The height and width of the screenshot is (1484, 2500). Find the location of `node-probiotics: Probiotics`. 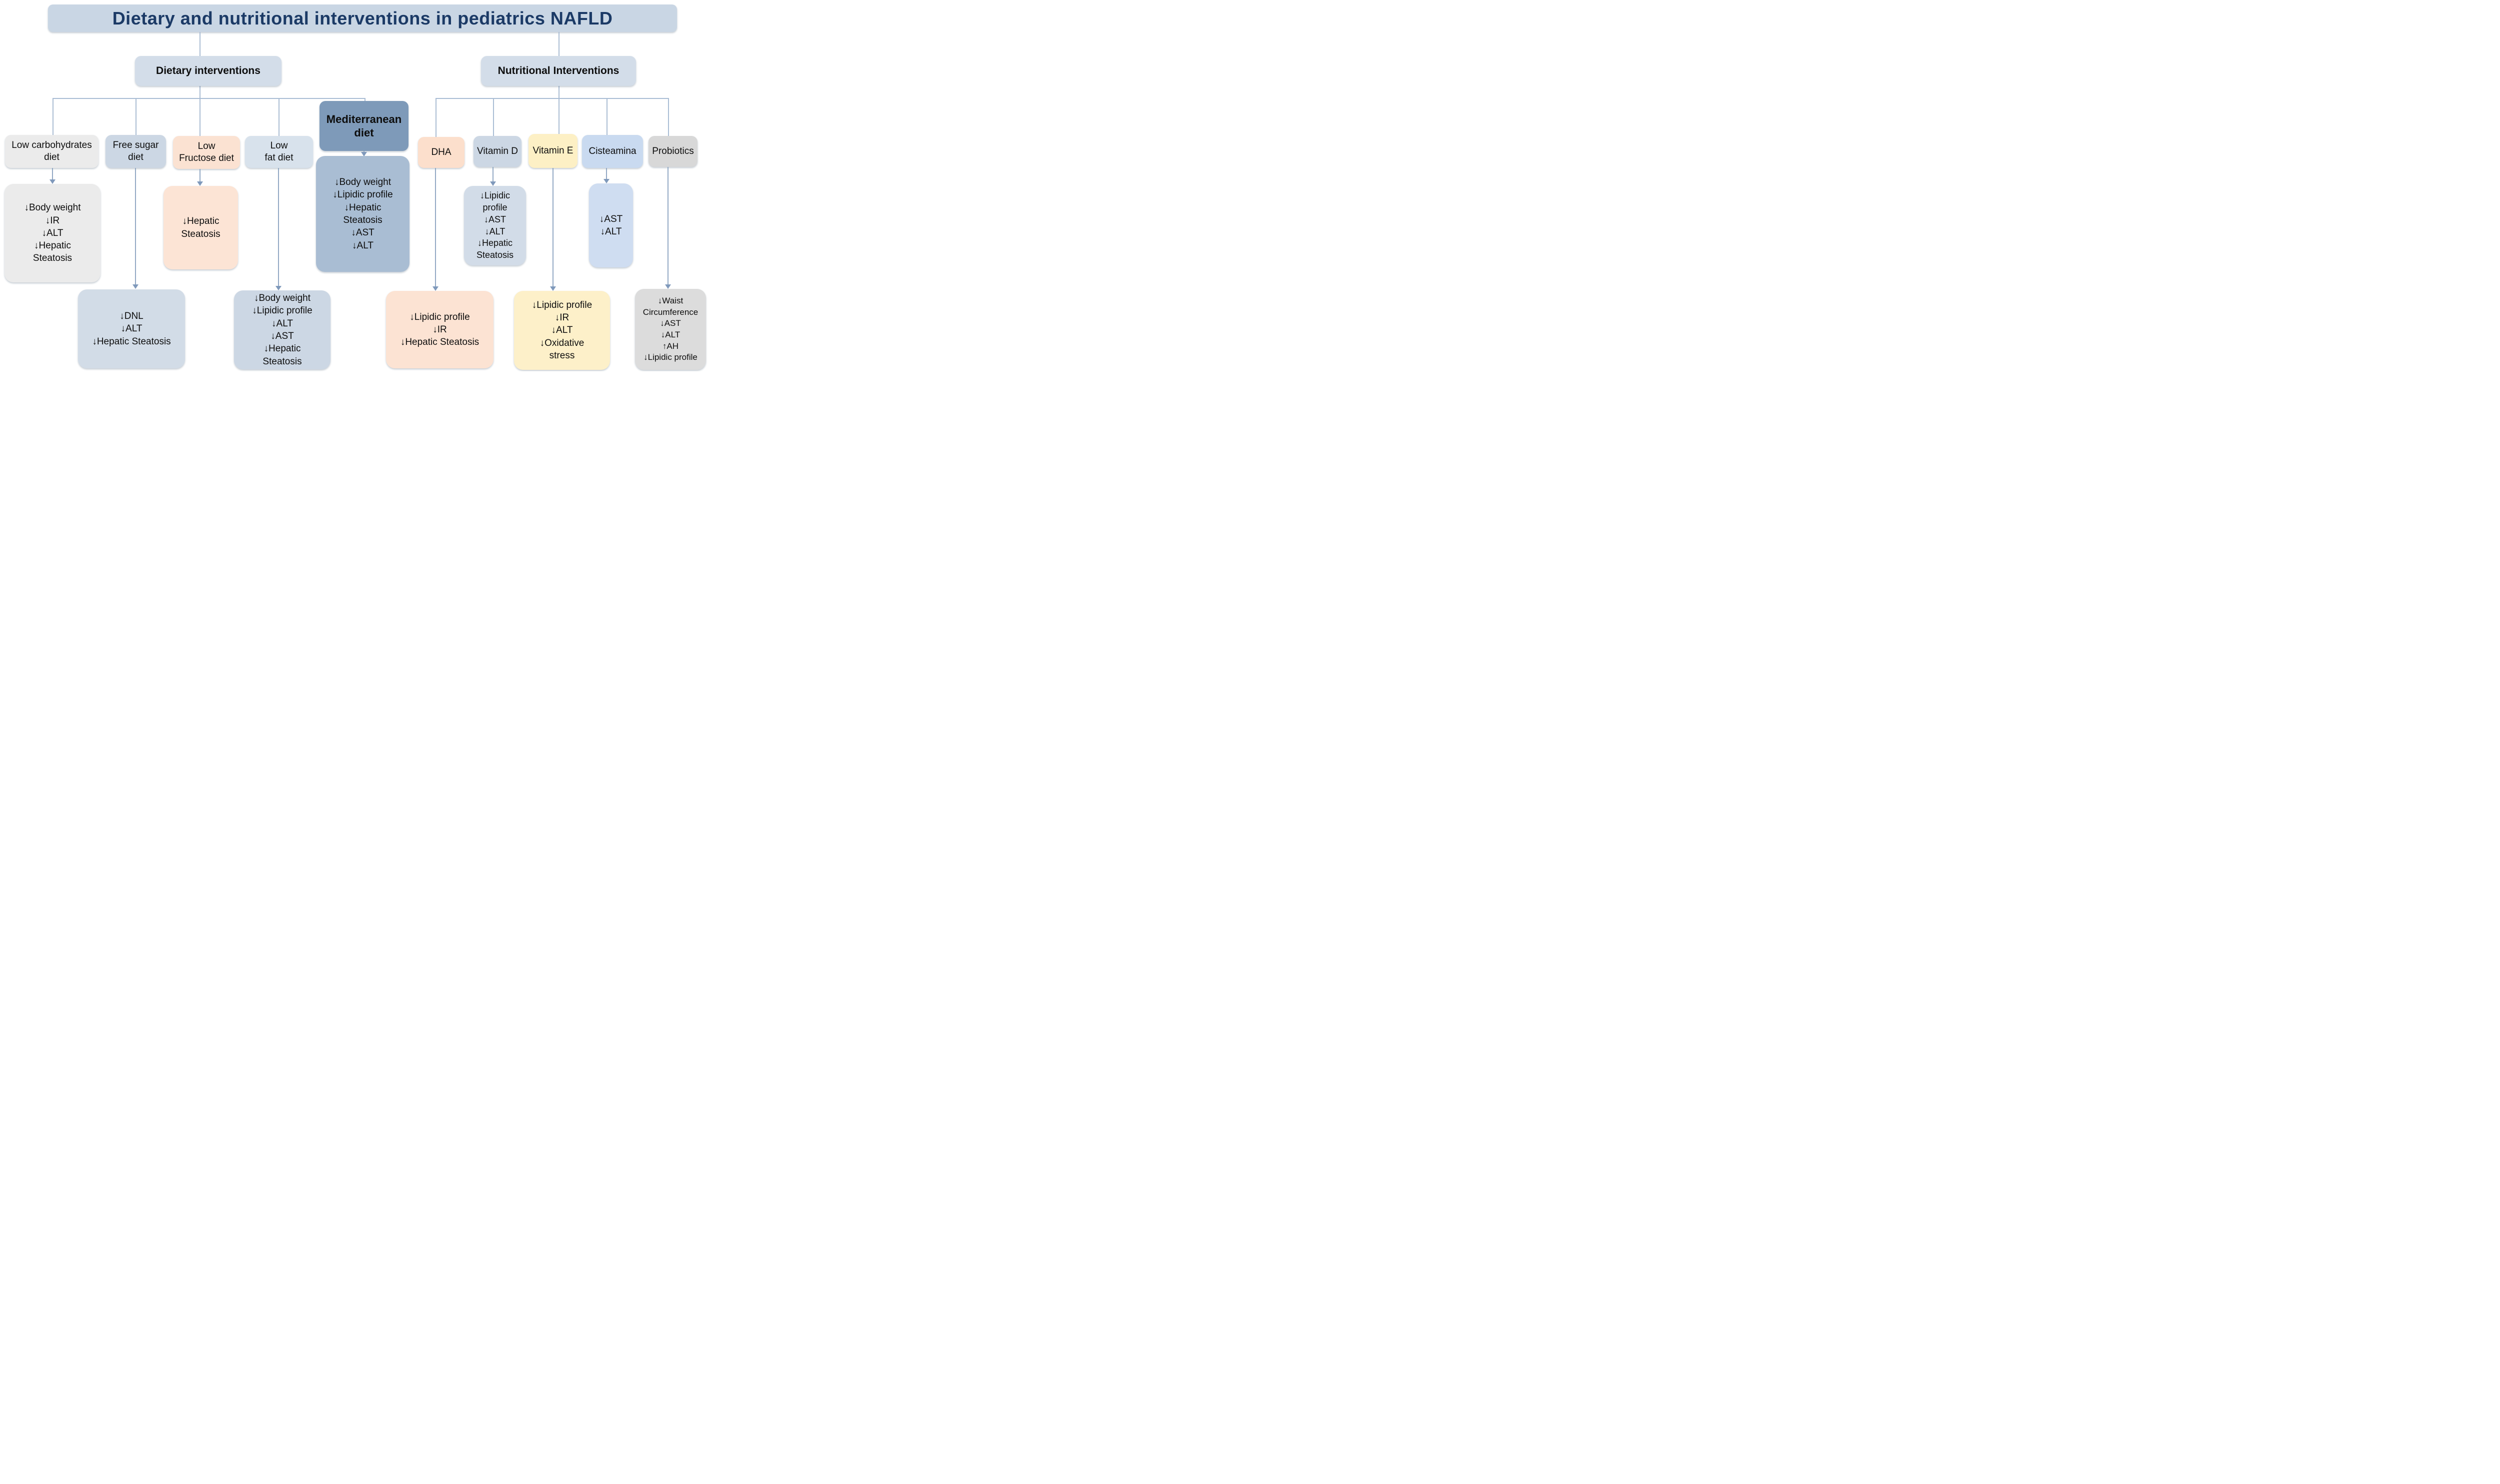

node-probiotics: Probiotics is located at coordinates (673, 151).